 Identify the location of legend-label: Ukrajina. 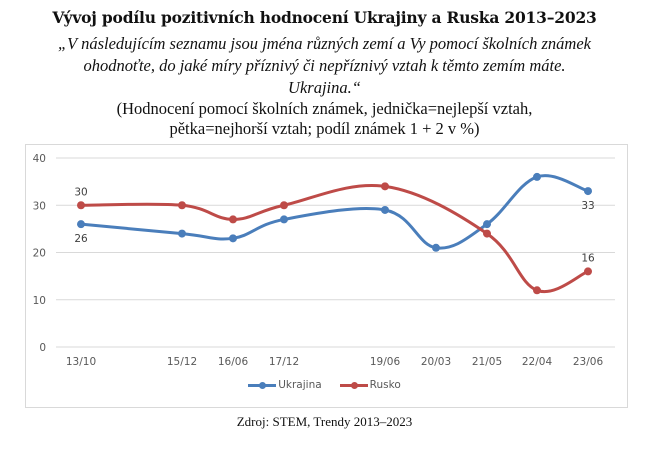
(300, 385).